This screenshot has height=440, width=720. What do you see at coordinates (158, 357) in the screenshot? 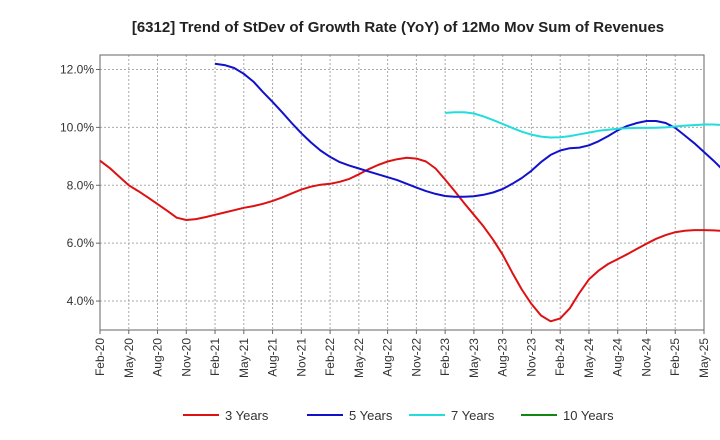
I see `x-tick-label: Aug-20` at bounding box center [158, 357].